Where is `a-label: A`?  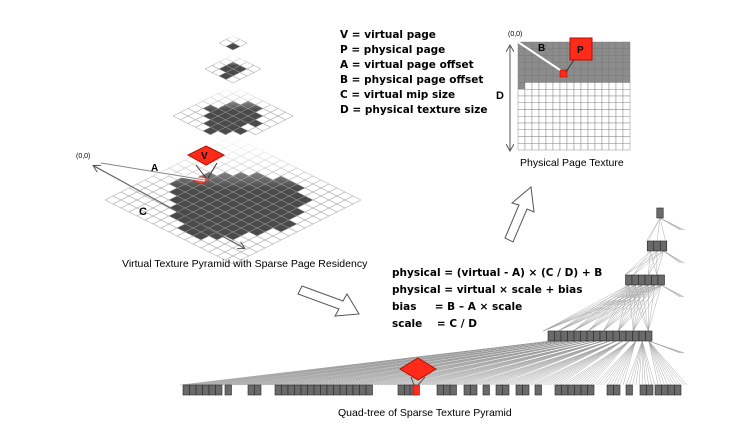 a-label: A is located at coordinates (154, 168).